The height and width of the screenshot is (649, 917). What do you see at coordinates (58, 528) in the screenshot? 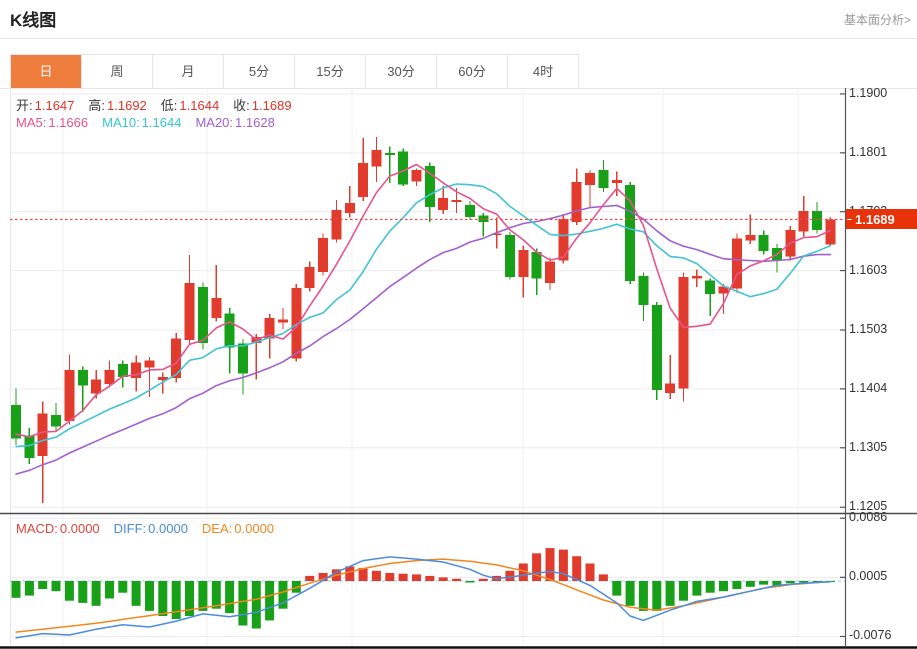
I see `legend-item: MACD: 0.0000` at bounding box center [58, 528].